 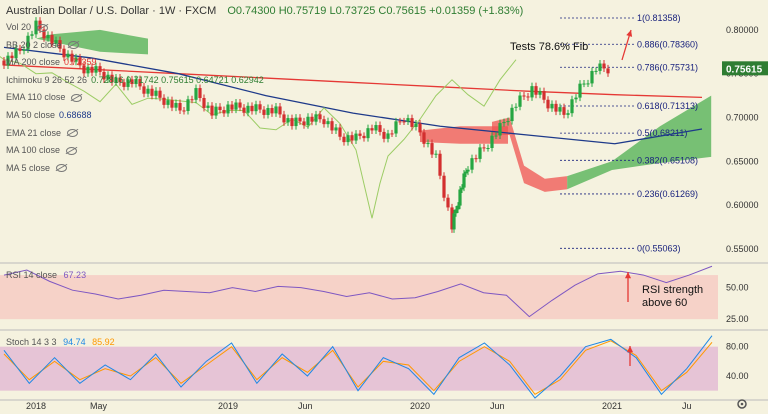 What do you see at coordinates (32, 275) in the screenshot?
I see `rsi-label: RSI 14 close` at bounding box center [32, 275].